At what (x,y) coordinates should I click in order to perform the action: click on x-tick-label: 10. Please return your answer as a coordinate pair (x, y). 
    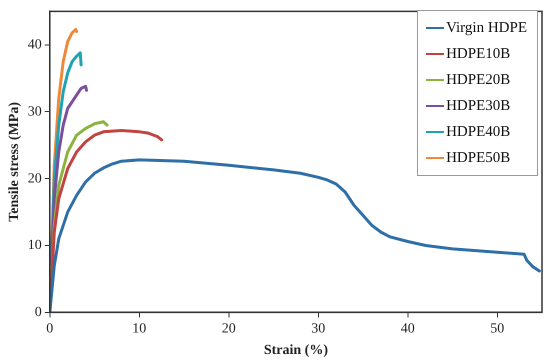
    Looking at the image, I should click on (139, 328).